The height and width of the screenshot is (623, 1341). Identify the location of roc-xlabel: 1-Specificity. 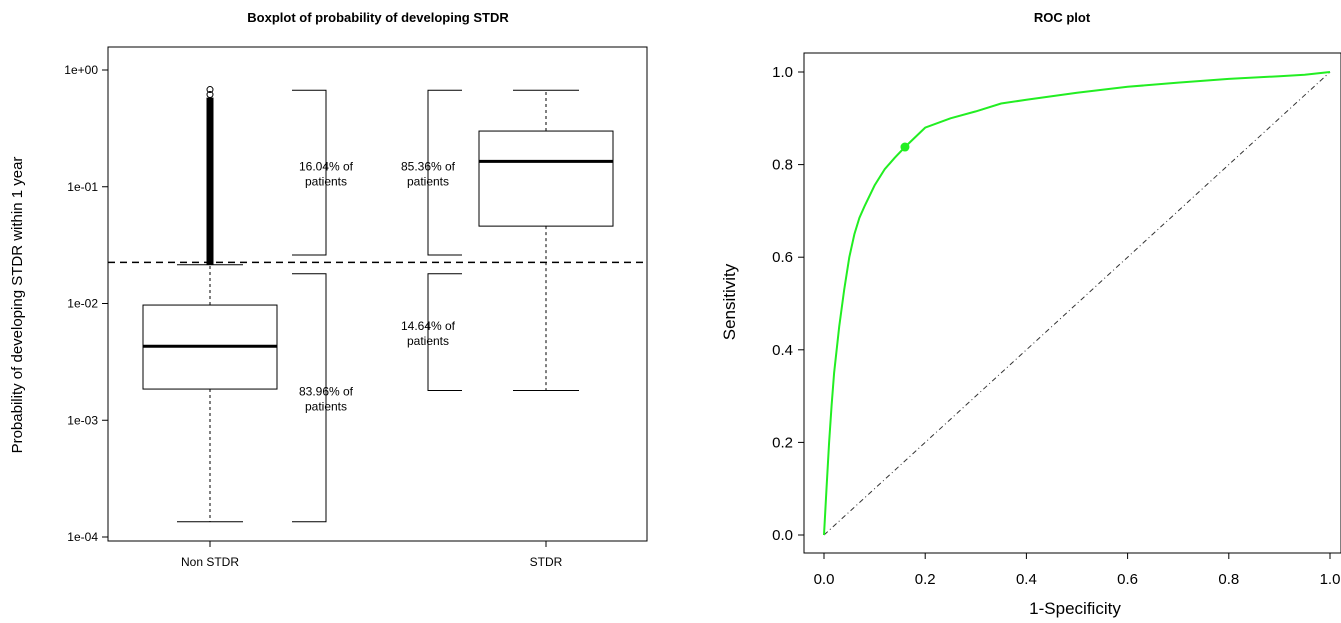
(1075, 608).